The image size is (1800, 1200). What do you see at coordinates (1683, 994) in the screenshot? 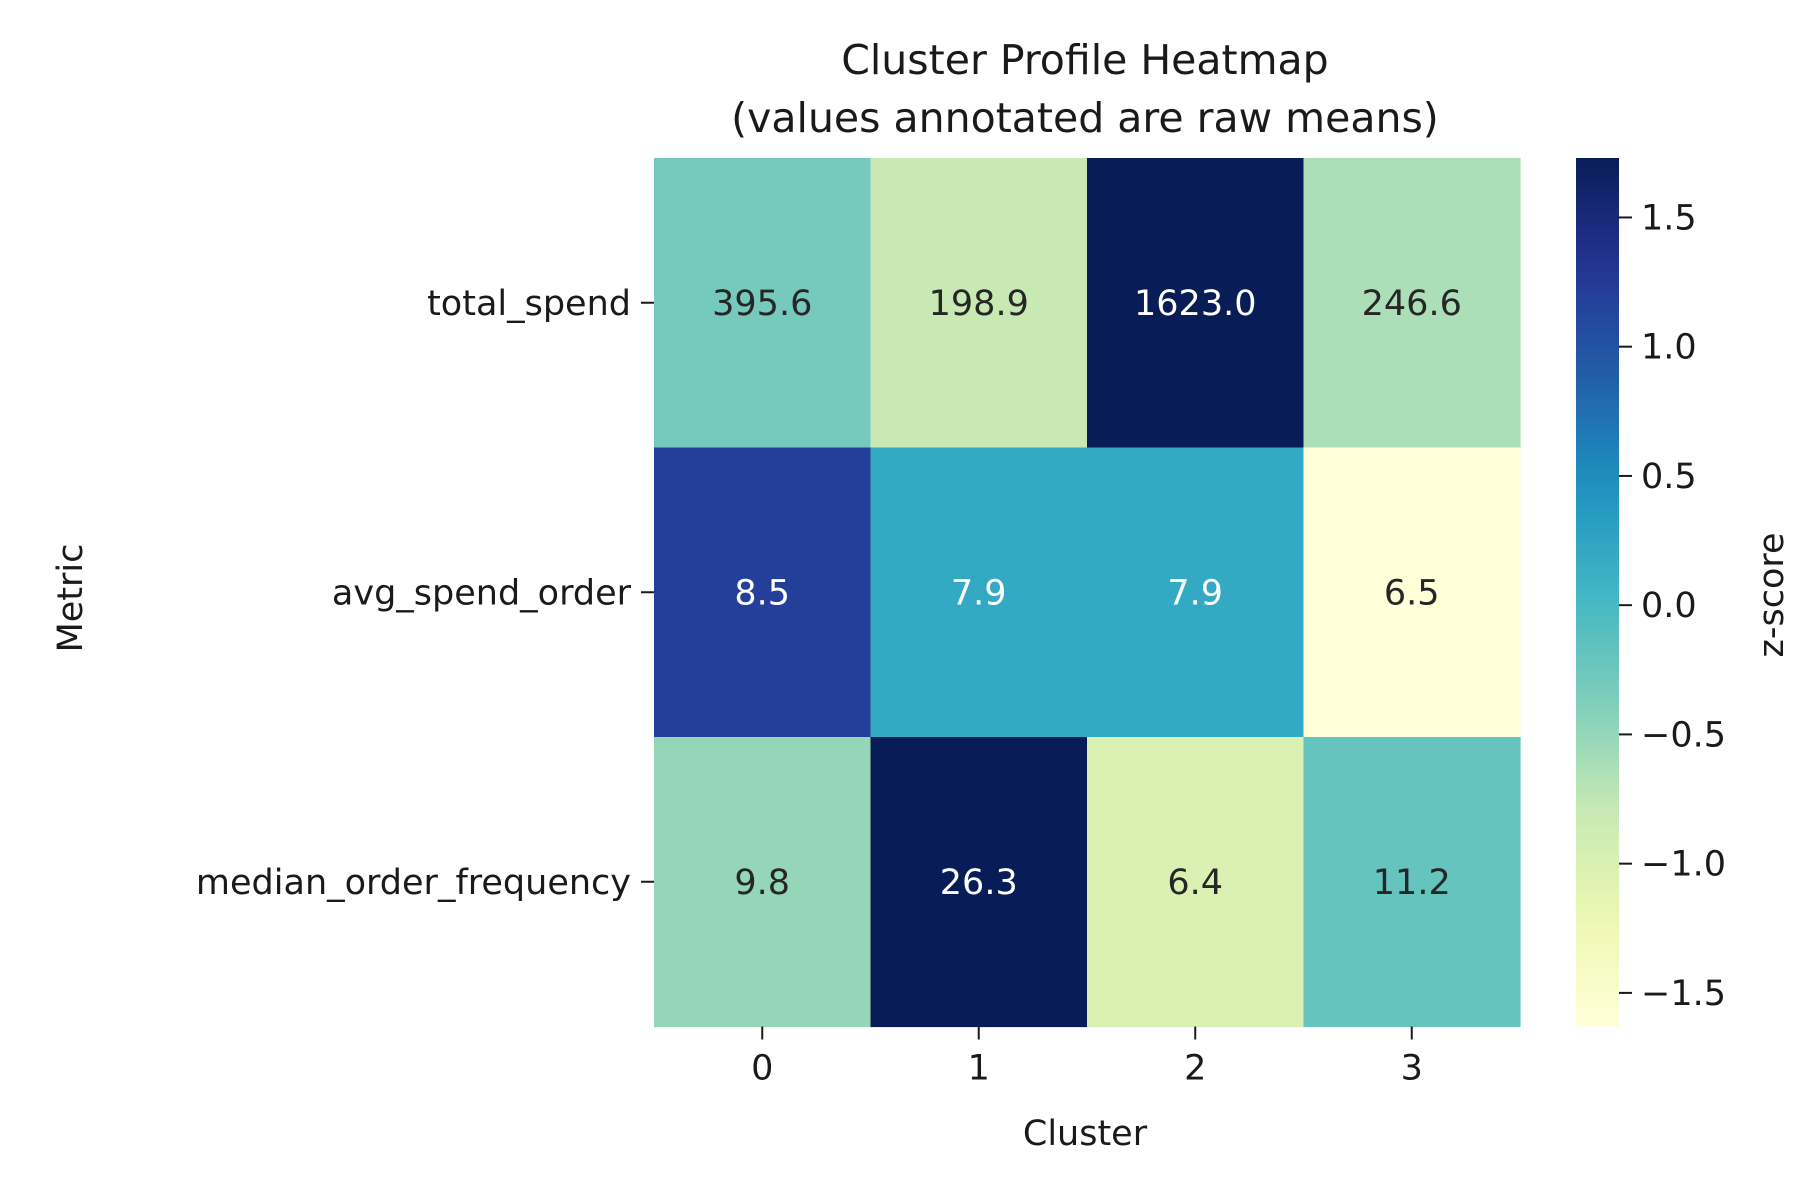
I see `colorbar-tick-label-0: −1.5` at bounding box center [1683, 994].